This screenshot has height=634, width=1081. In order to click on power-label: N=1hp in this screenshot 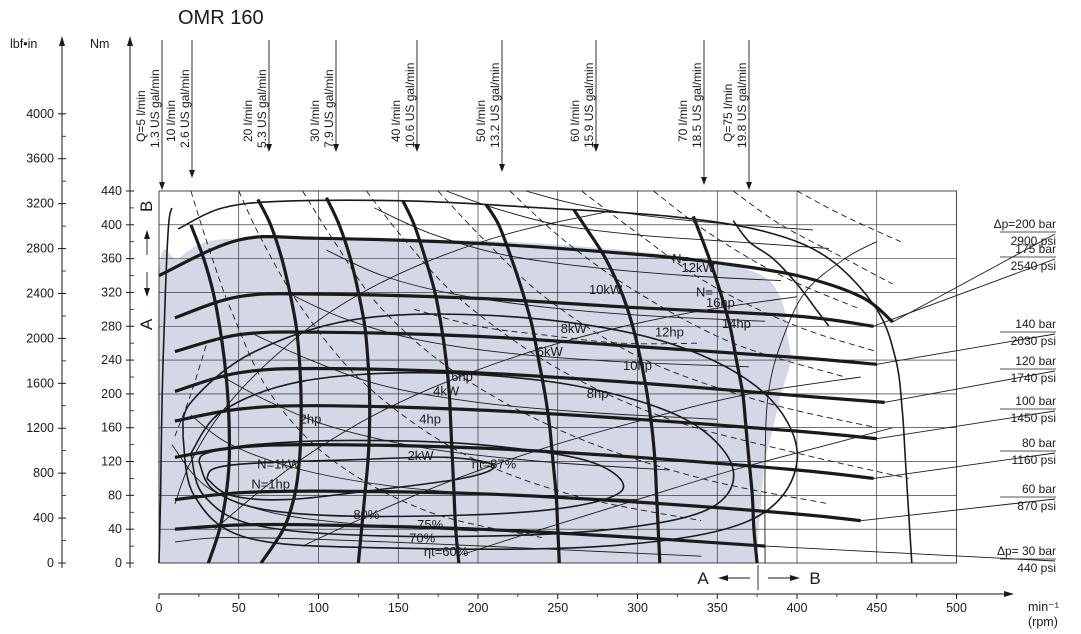, I will do `click(270, 484)`.